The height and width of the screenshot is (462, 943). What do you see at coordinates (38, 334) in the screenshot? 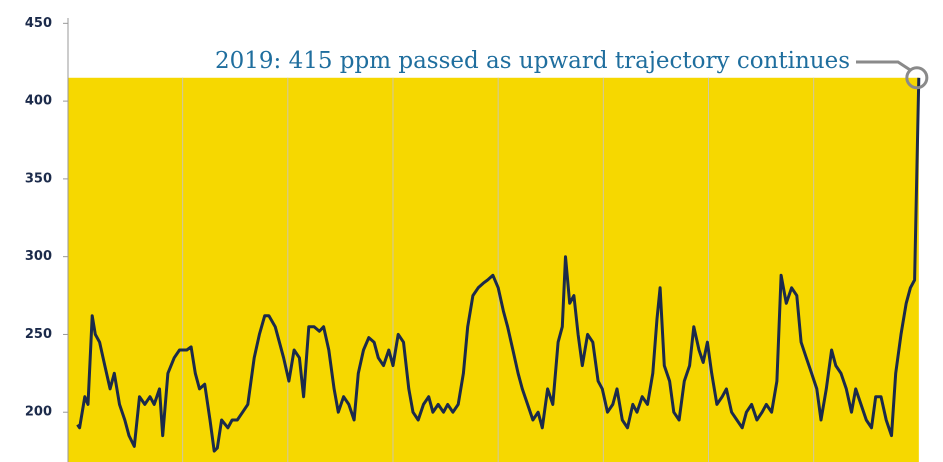
I see `y-tick-label: 250` at bounding box center [38, 334].